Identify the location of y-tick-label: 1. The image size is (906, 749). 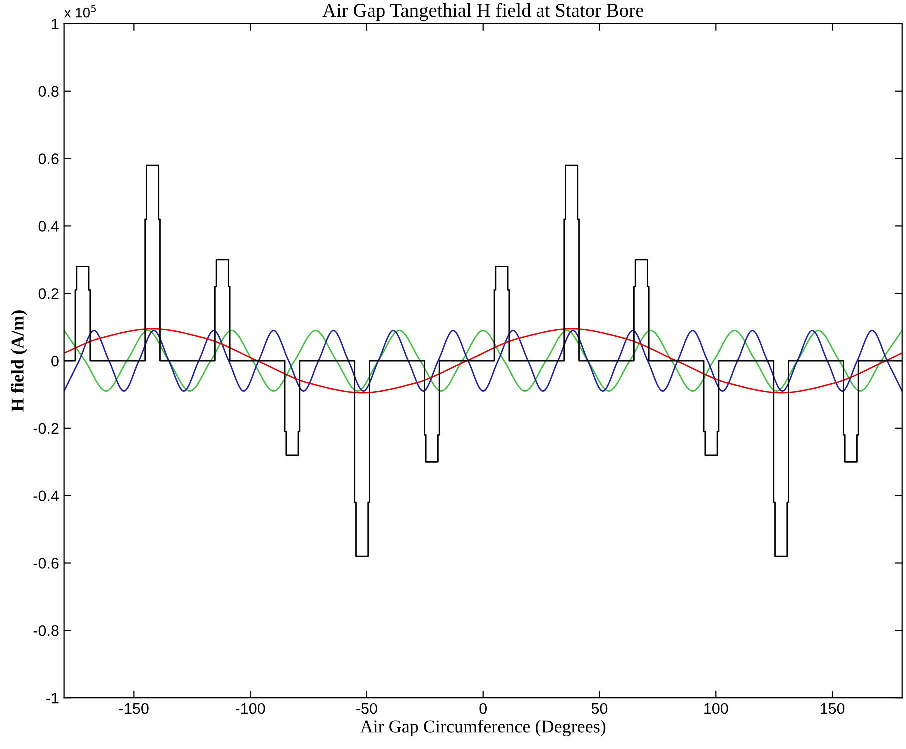
(55, 24).